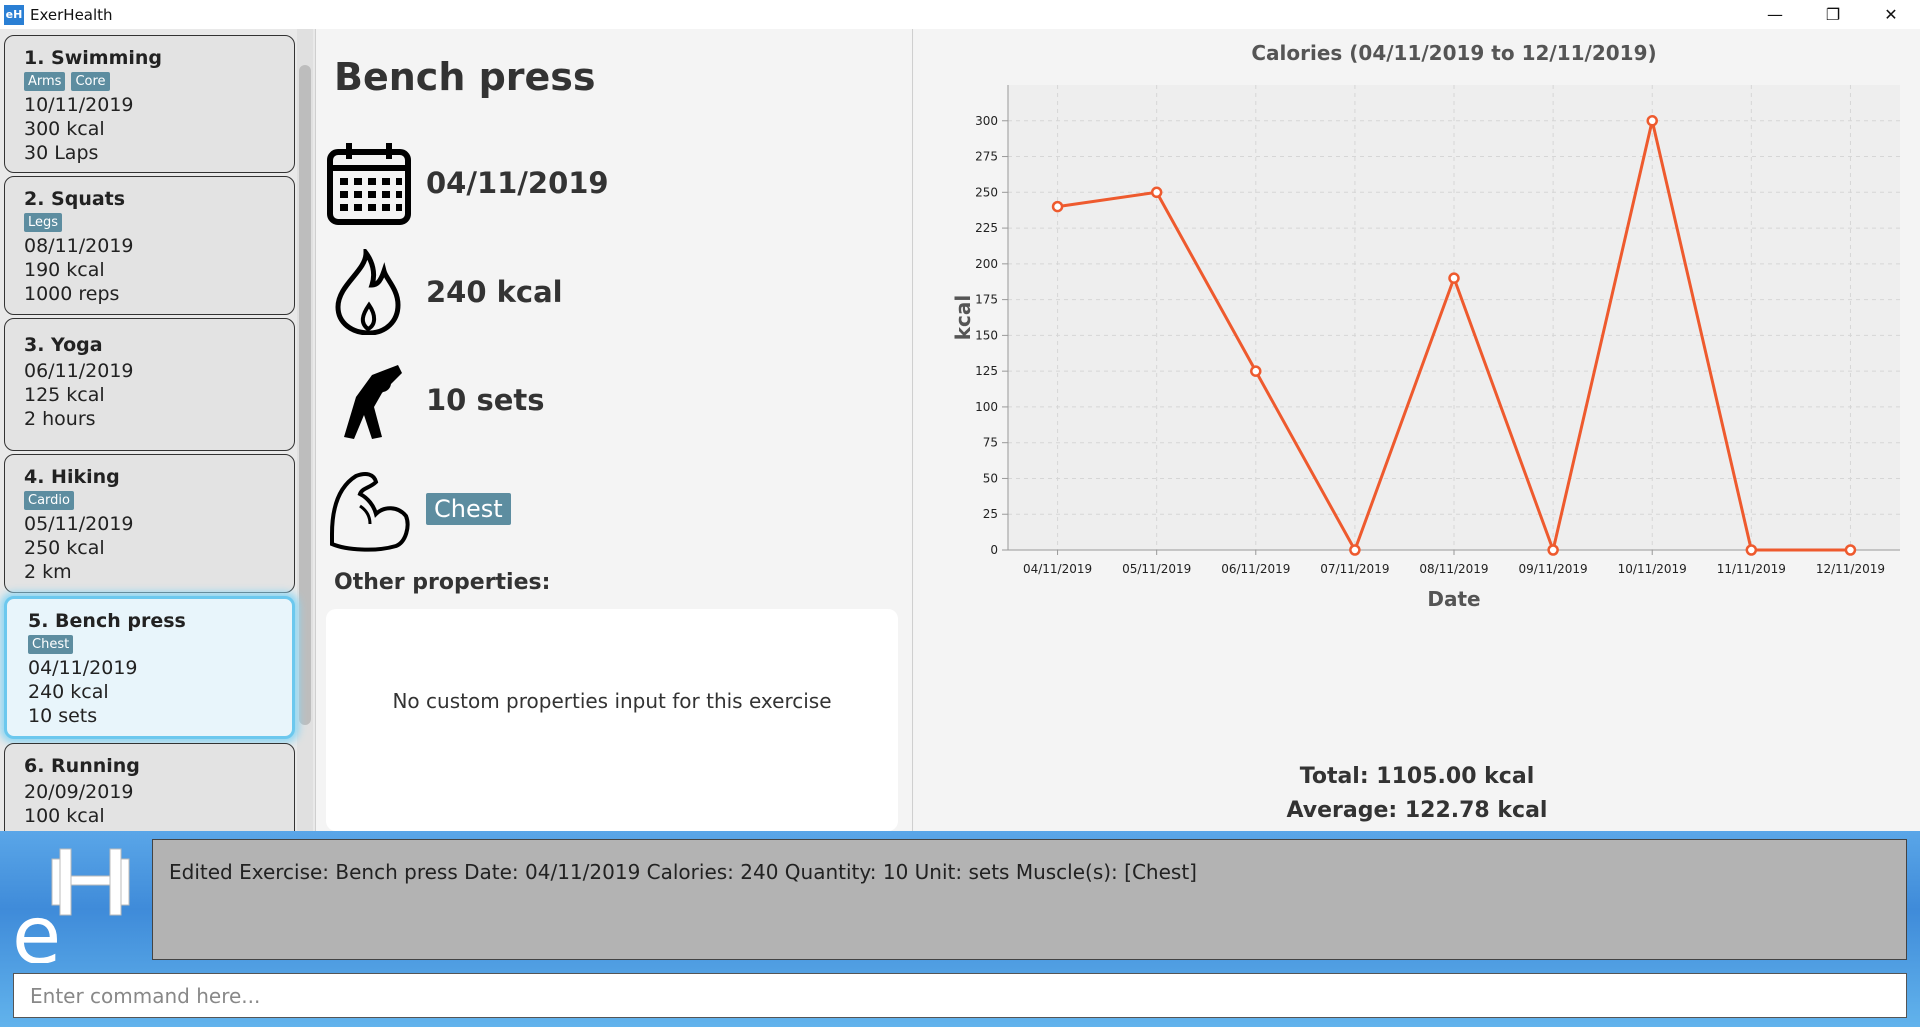  What do you see at coordinates (64, 395) in the screenshot?
I see `exercise-calories: 125 kcal` at bounding box center [64, 395].